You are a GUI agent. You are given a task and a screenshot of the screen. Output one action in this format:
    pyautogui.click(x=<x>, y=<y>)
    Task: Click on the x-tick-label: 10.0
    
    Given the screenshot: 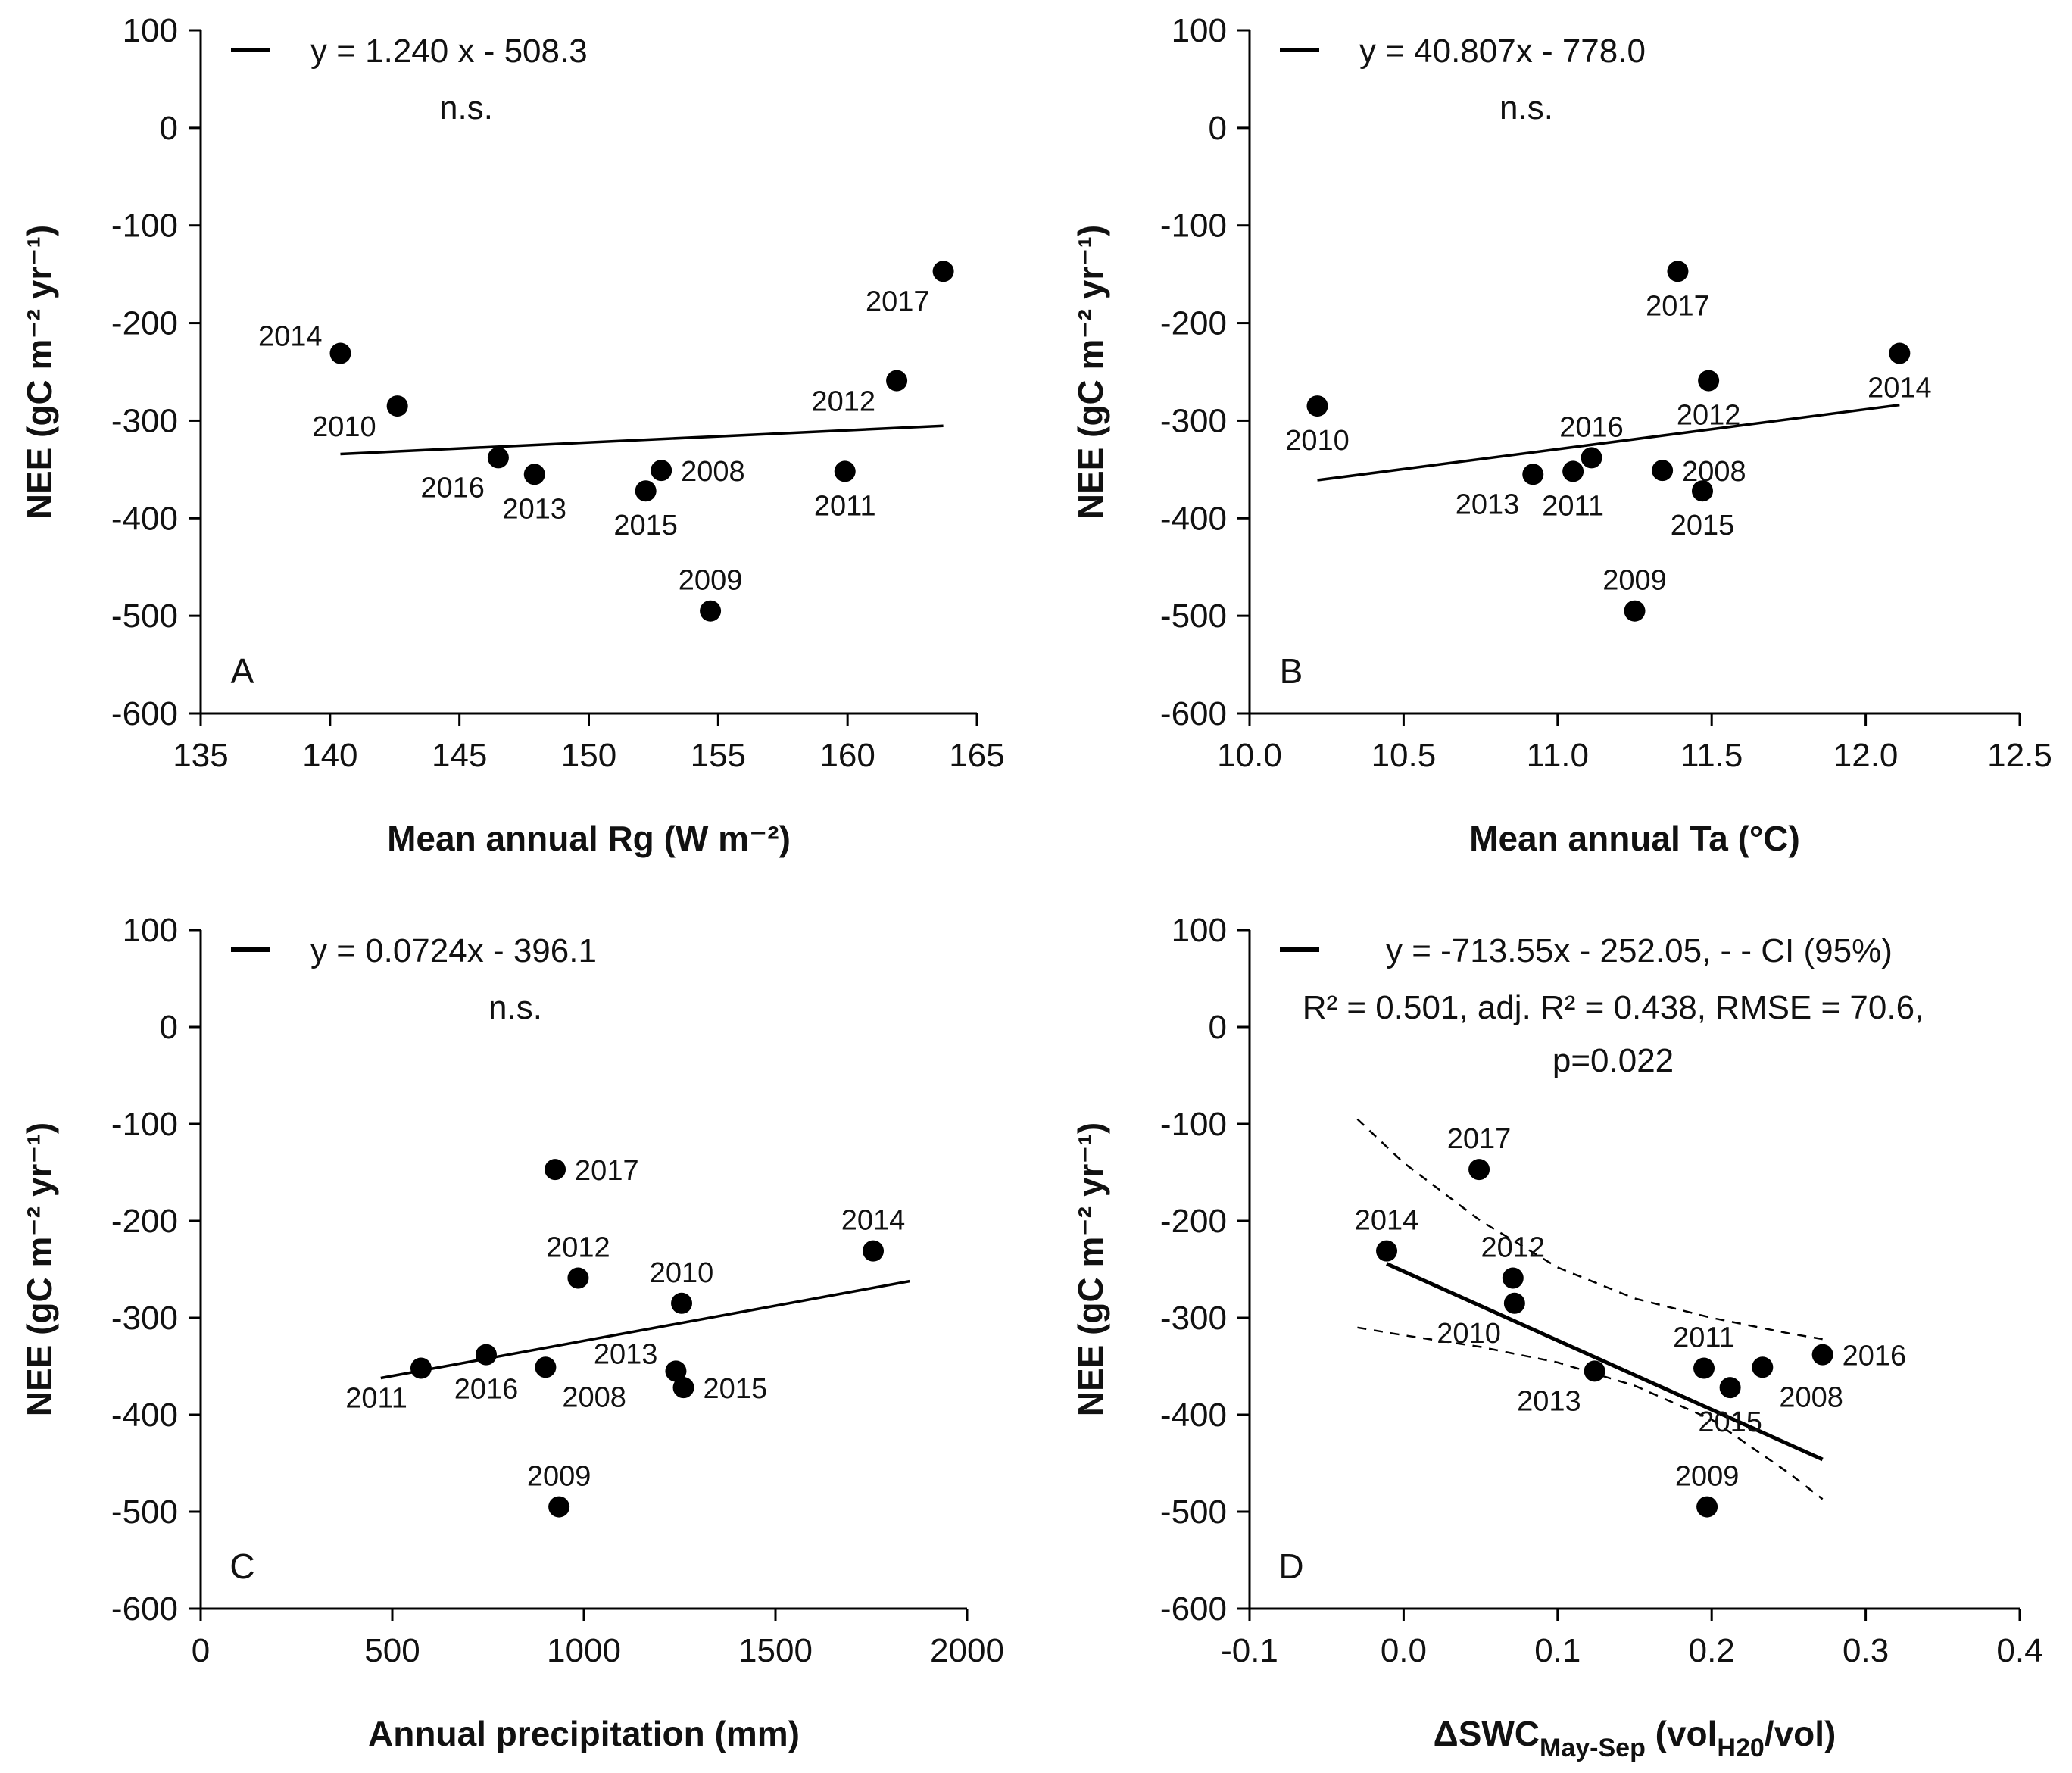 What is the action you would take?
    pyautogui.click(x=1249, y=755)
    